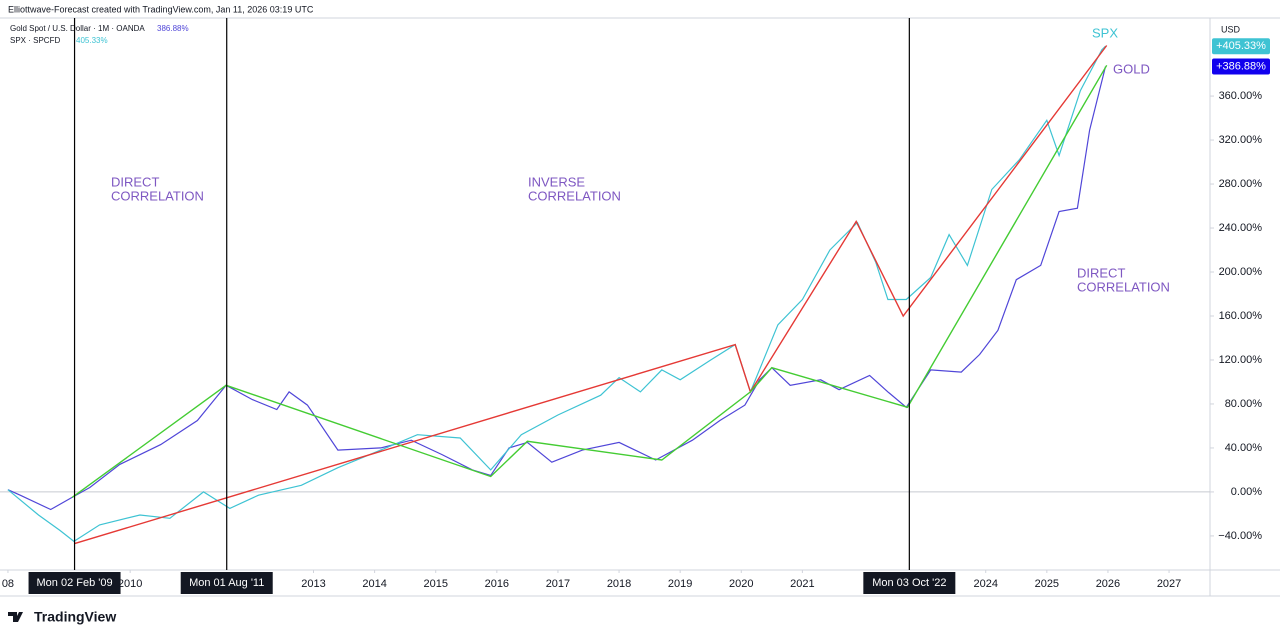 The height and width of the screenshot is (644, 1280). What do you see at coordinates (1246, 492) in the screenshot?
I see `y-tick-label: 0.00%` at bounding box center [1246, 492].